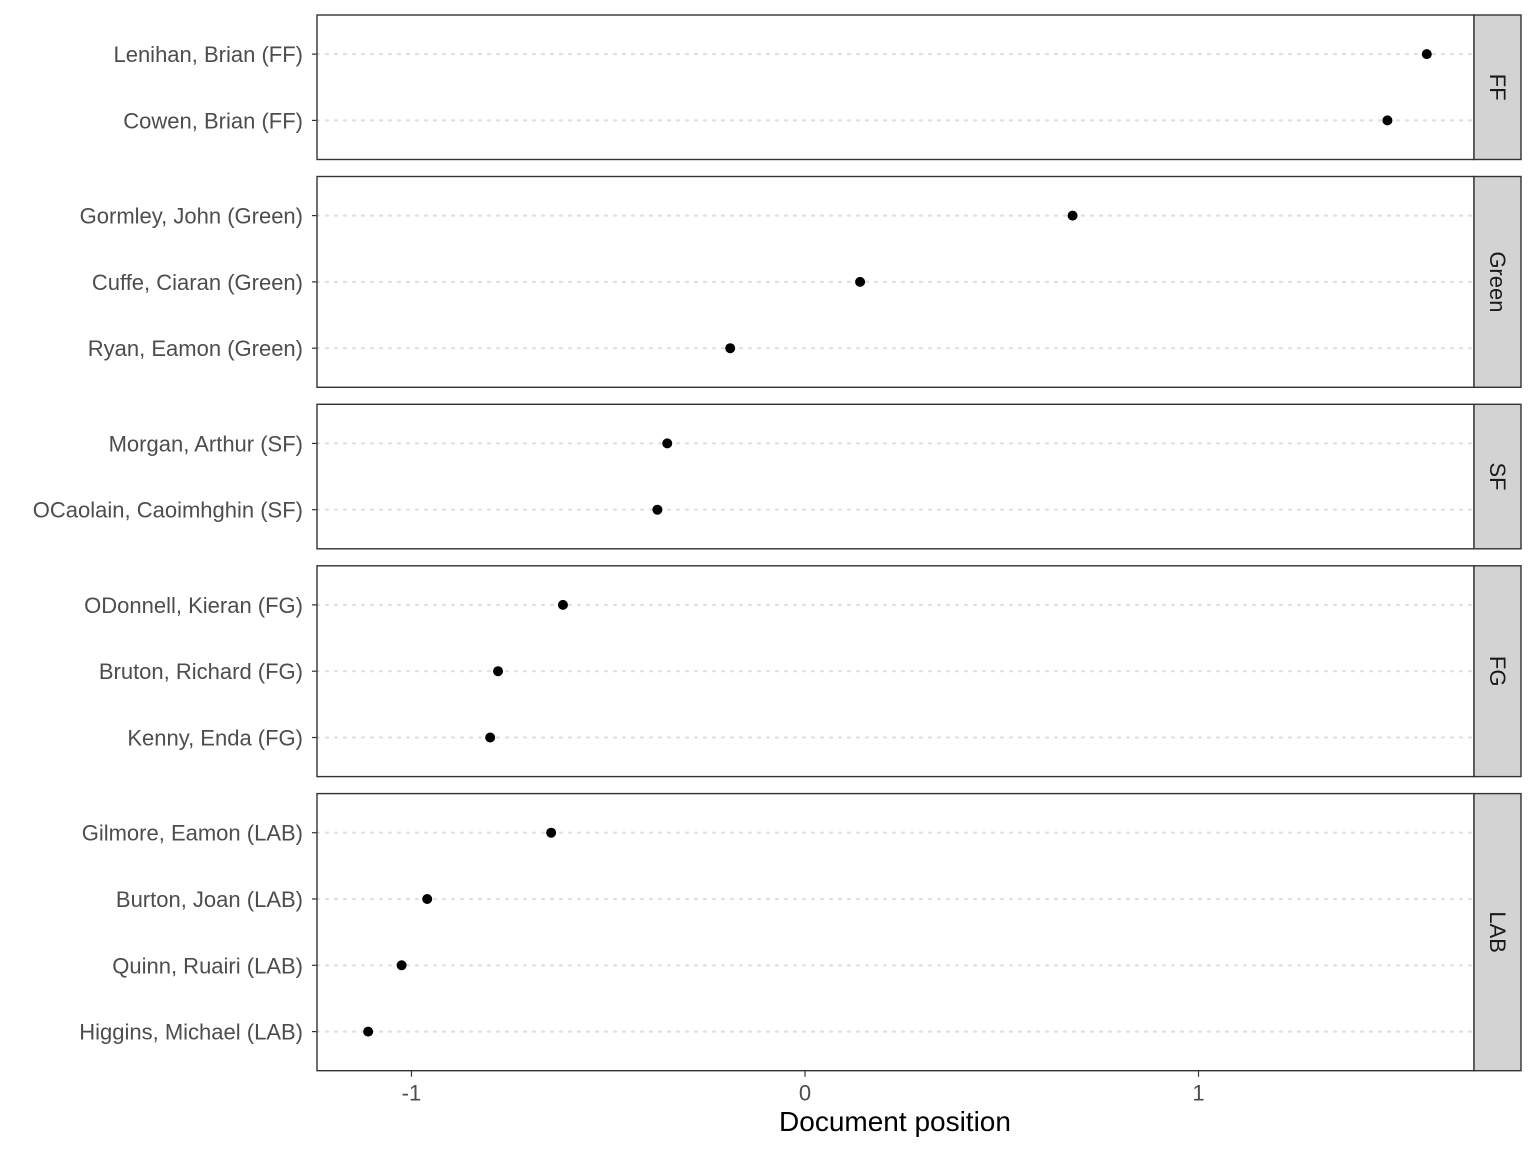 Image resolution: width=1536 pixels, height=1152 pixels. I want to click on x-axis: -1 0 1, so click(803, 1088).